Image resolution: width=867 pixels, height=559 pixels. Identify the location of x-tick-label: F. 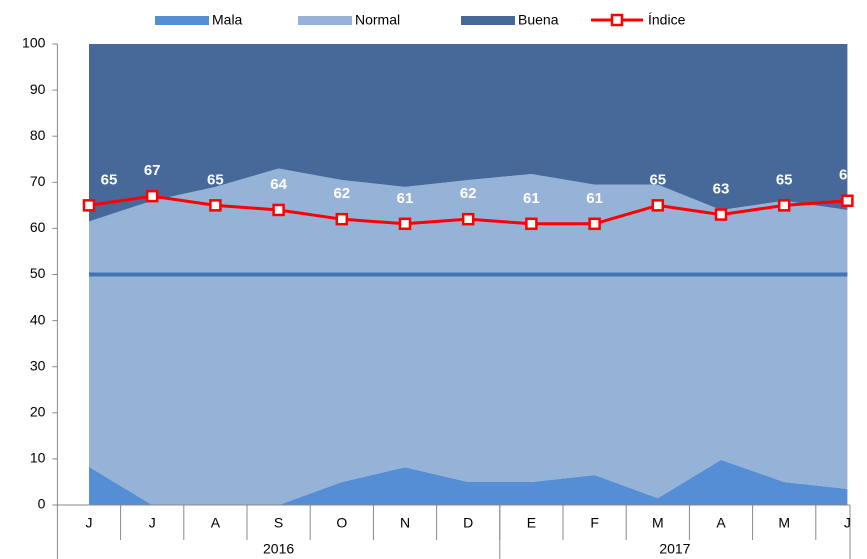
(594, 523).